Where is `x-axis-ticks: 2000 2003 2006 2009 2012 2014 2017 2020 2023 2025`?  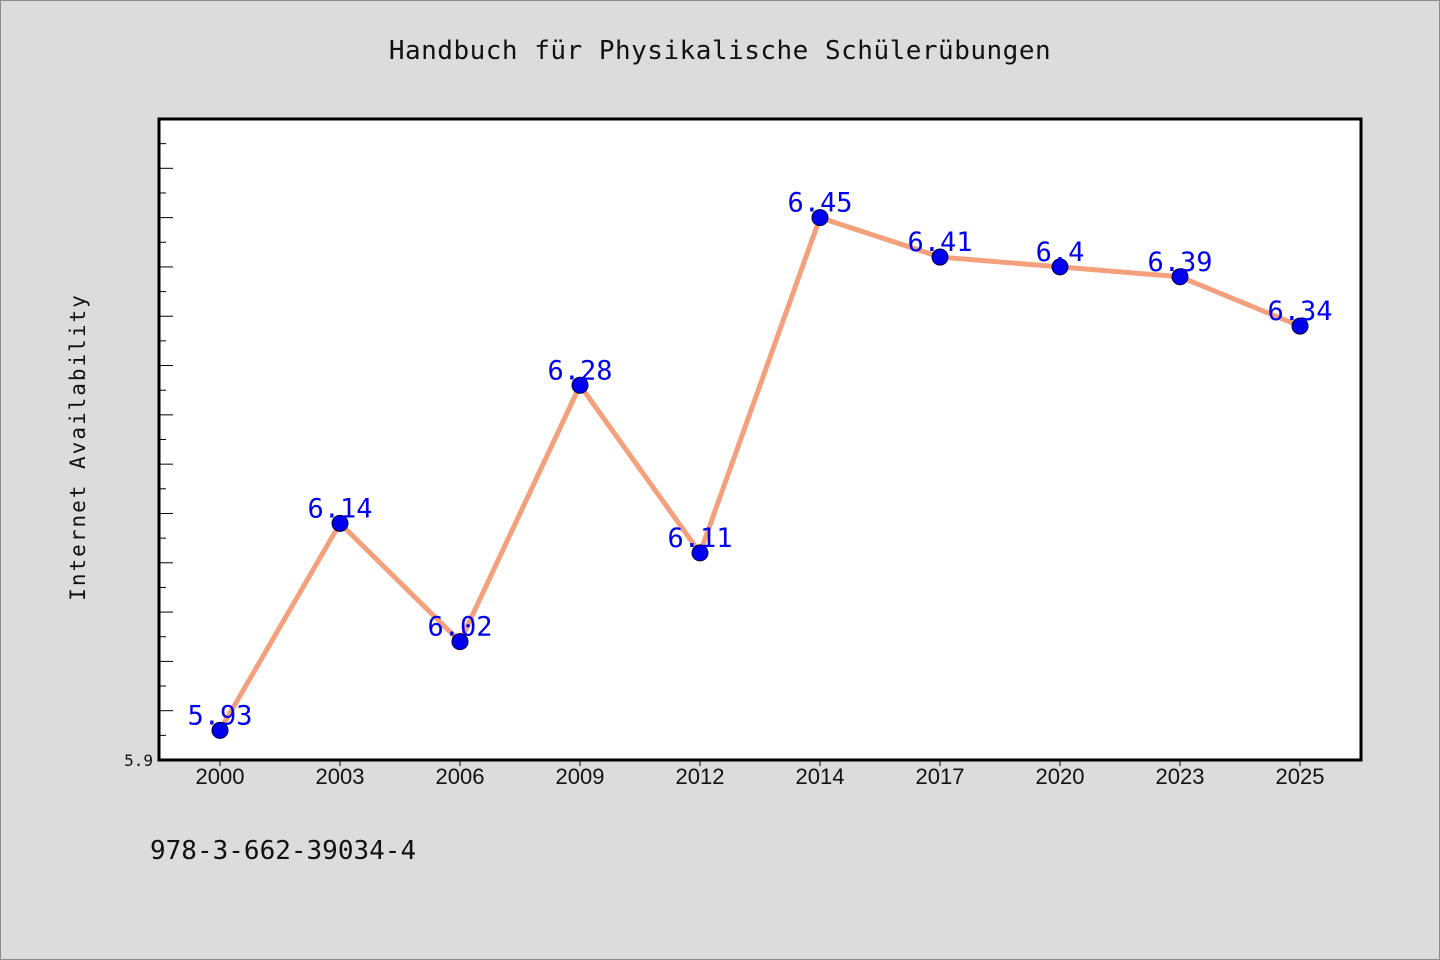
x-axis-ticks: 2000 2003 2006 2009 2012 2014 2017 2020 2023 2025 is located at coordinates (760, 774).